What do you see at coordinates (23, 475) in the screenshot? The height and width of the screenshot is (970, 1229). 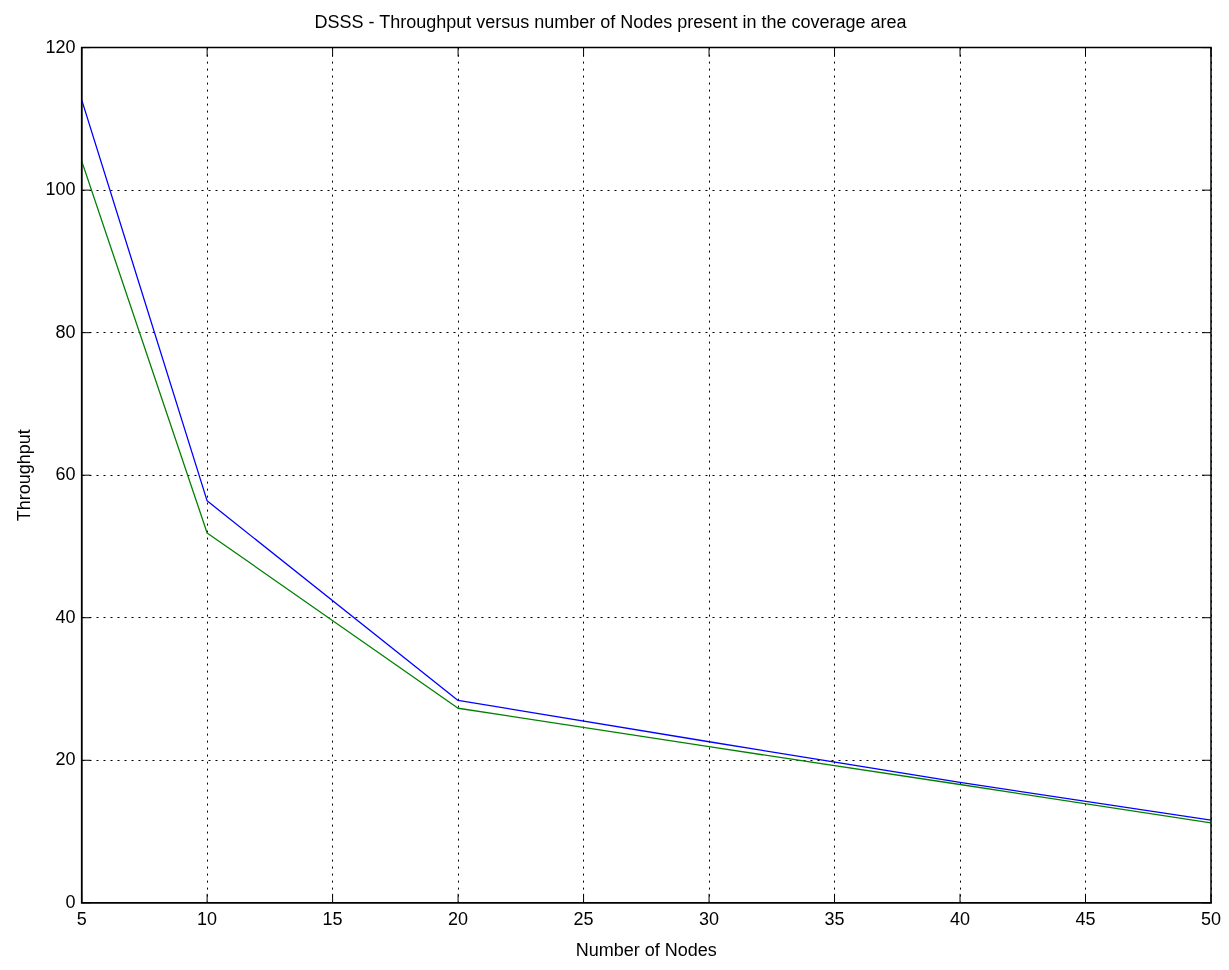 I see `y-axis-title: Throughput` at bounding box center [23, 475].